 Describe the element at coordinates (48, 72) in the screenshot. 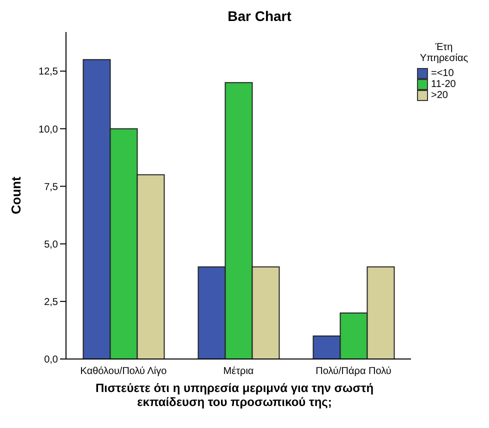

I see `y-tick-label: 12,5` at that location.